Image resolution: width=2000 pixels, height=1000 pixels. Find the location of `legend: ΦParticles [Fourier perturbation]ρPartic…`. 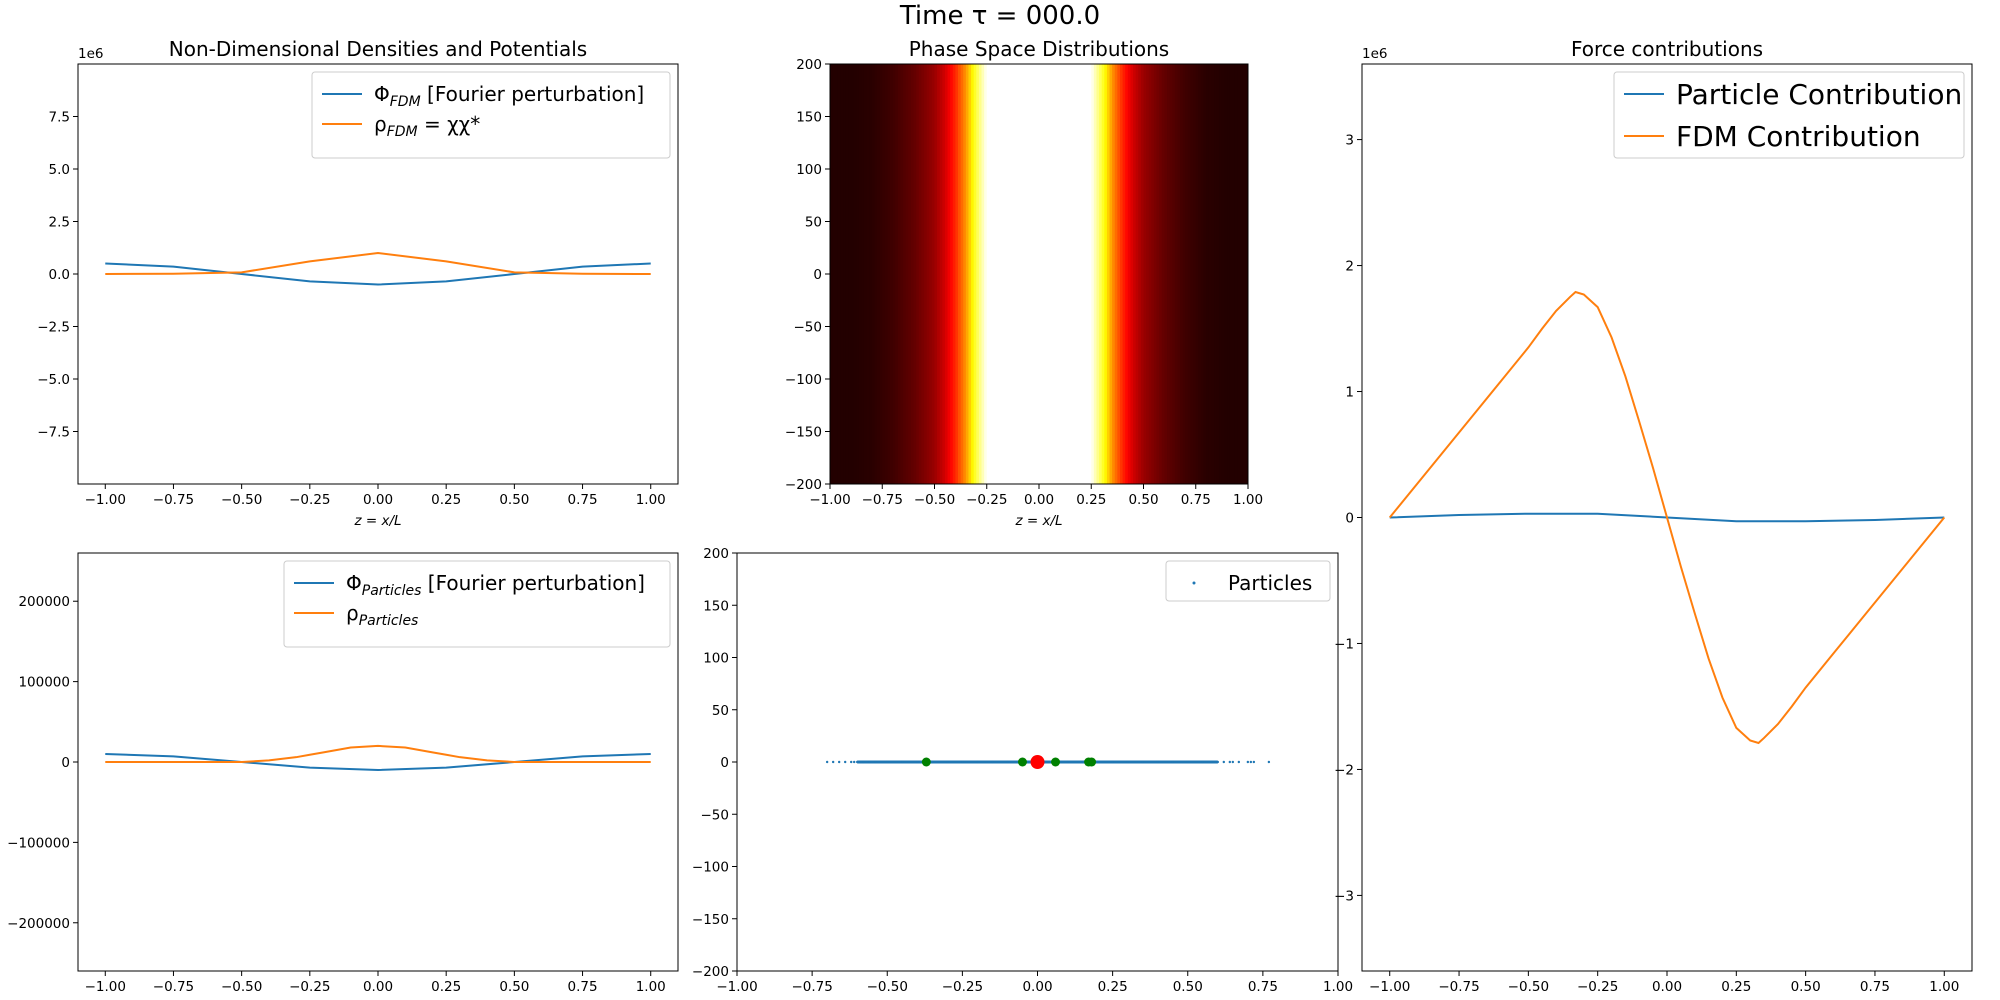

legend: ΦParticles [Fourier perturbation]ρPartic… is located at coordinates (477, 604).